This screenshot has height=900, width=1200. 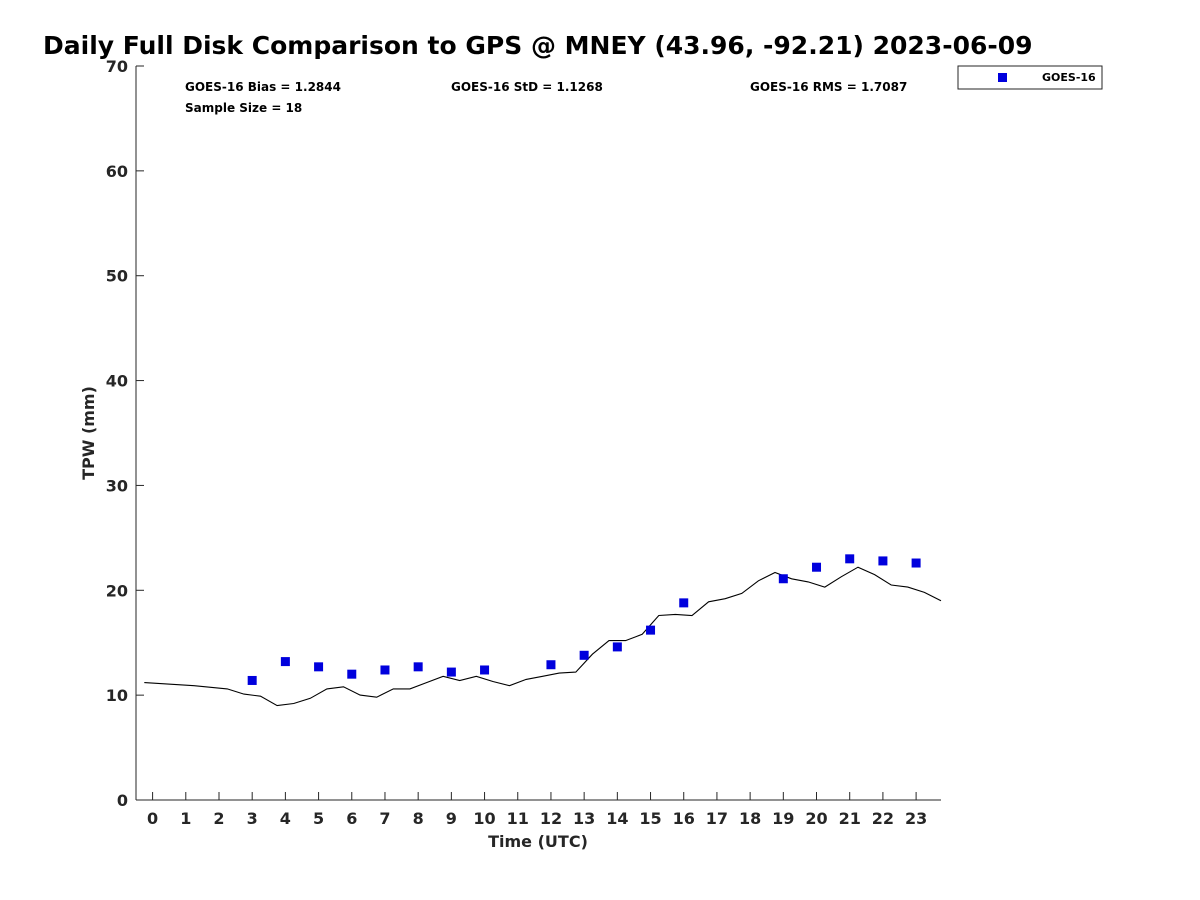 What do you see at coordinates (117, 381) in the screenshot?
I see `y-tick-label: 40` at bounding box center [117, 381].